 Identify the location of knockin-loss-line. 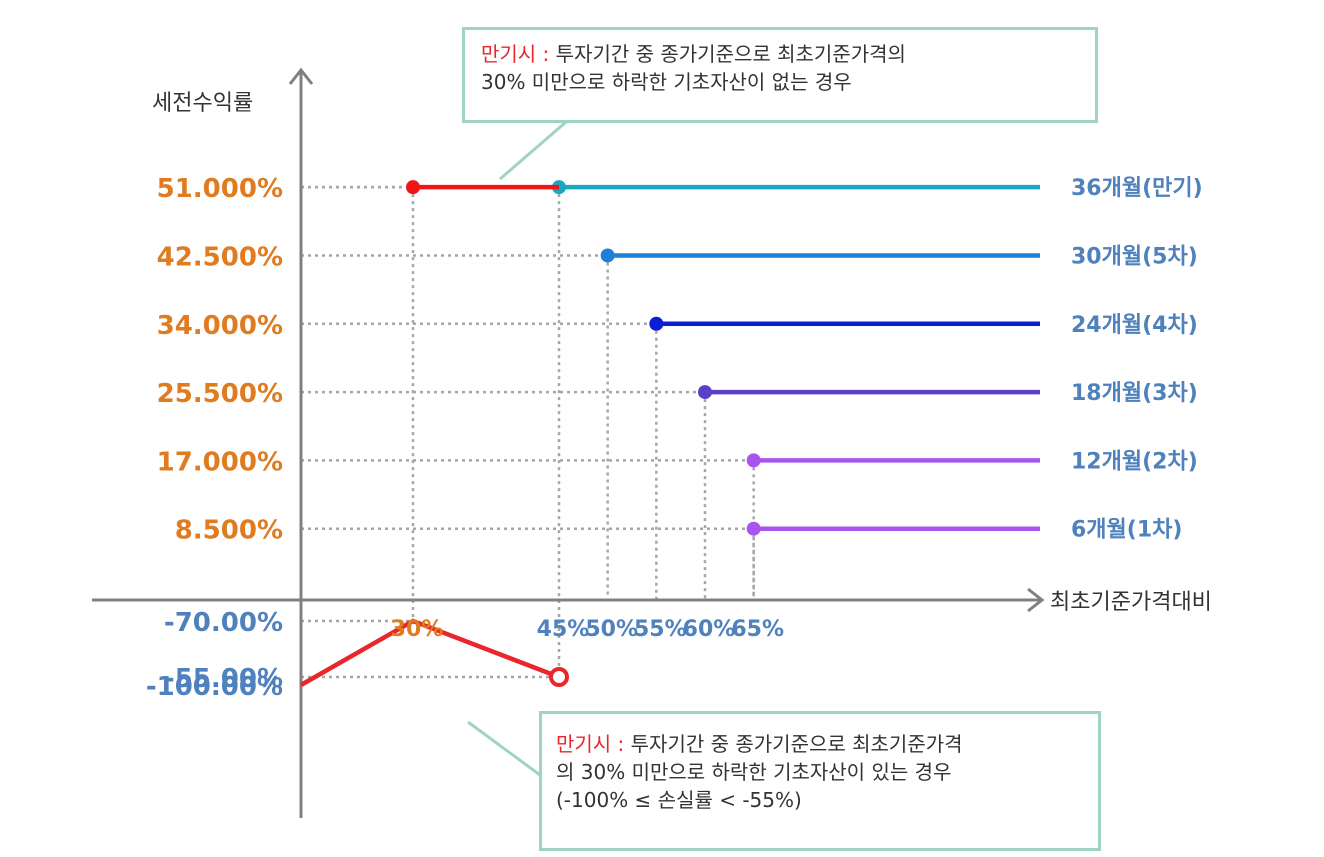
(429, 652).